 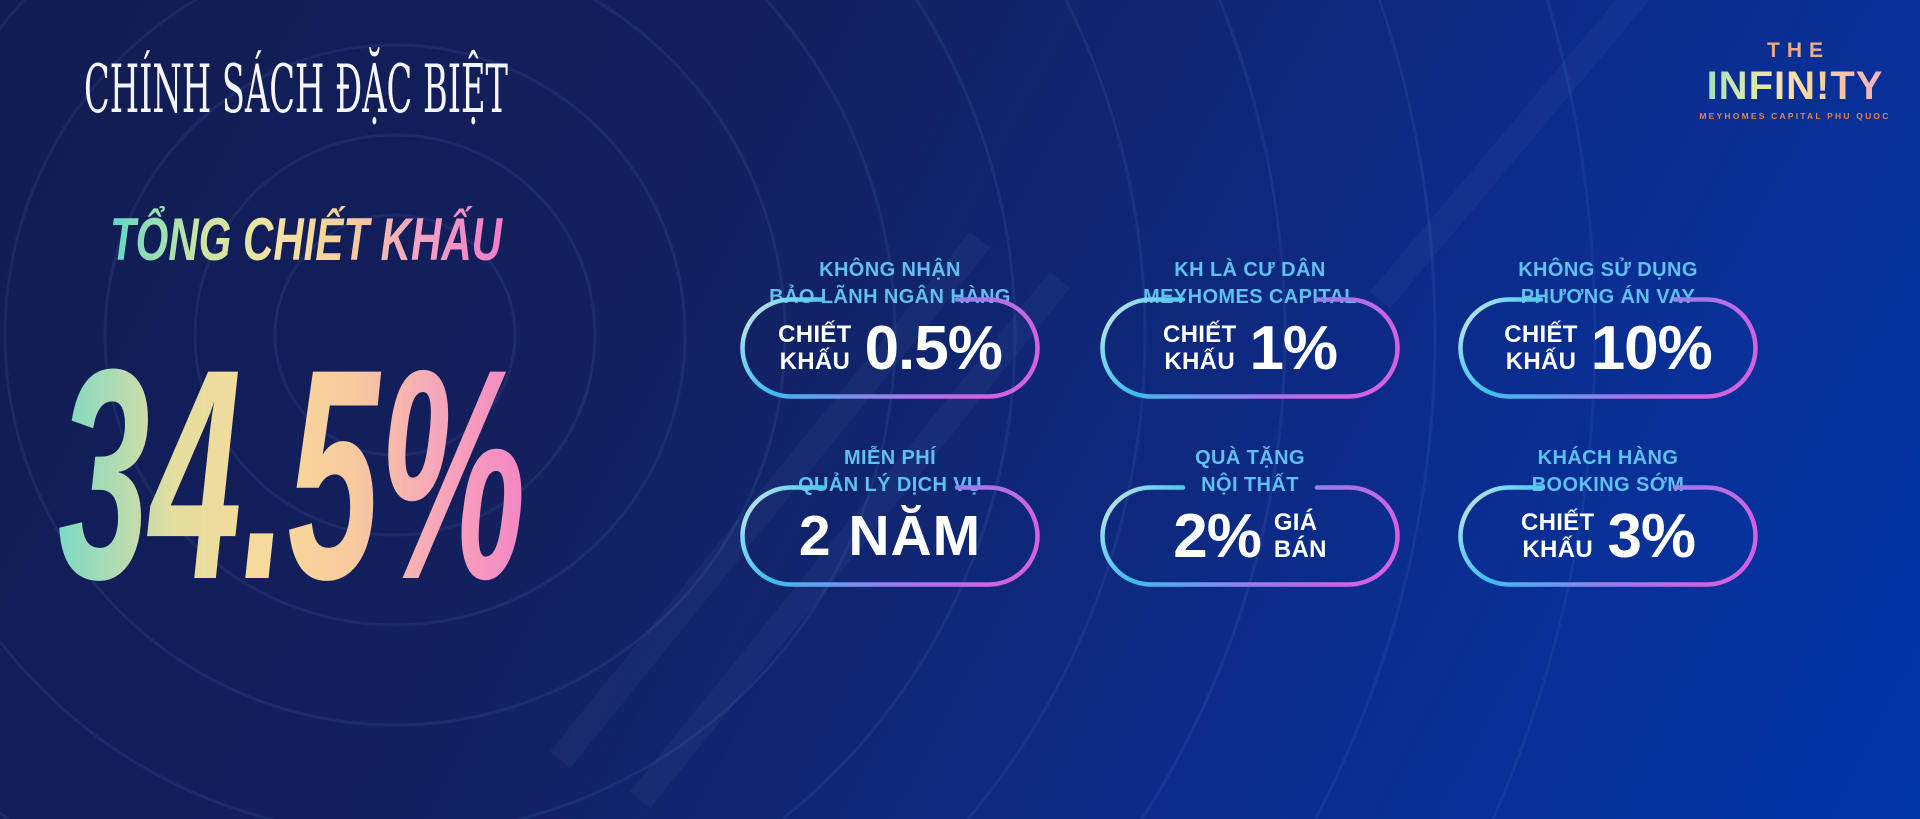 I want to click on benefit-condition: KHÔNG SỬ DỤNG PHƯƠNG ÁN VAY, so click(x=1608, y=283).